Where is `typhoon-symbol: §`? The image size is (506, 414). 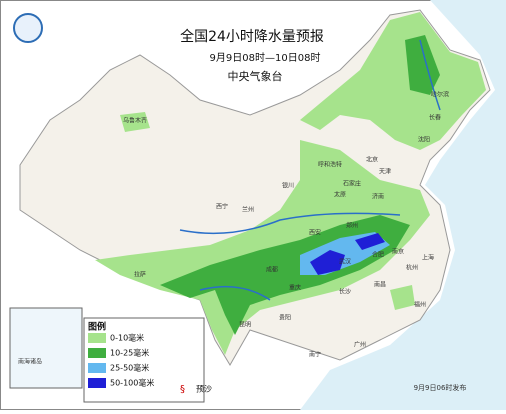
typhoon-symbol: § is located at coordinates (182, 389).